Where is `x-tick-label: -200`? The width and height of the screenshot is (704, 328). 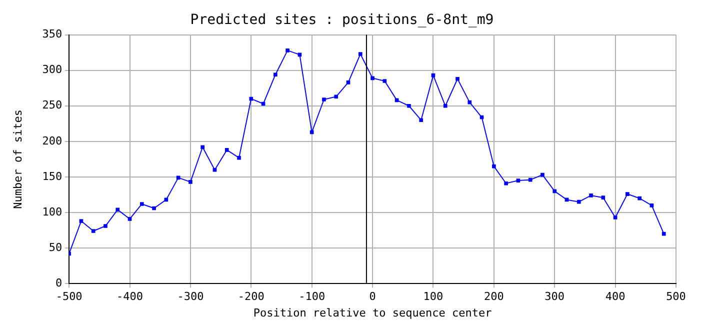 x-tick-label: -200 is located at coordinates (251, 297).